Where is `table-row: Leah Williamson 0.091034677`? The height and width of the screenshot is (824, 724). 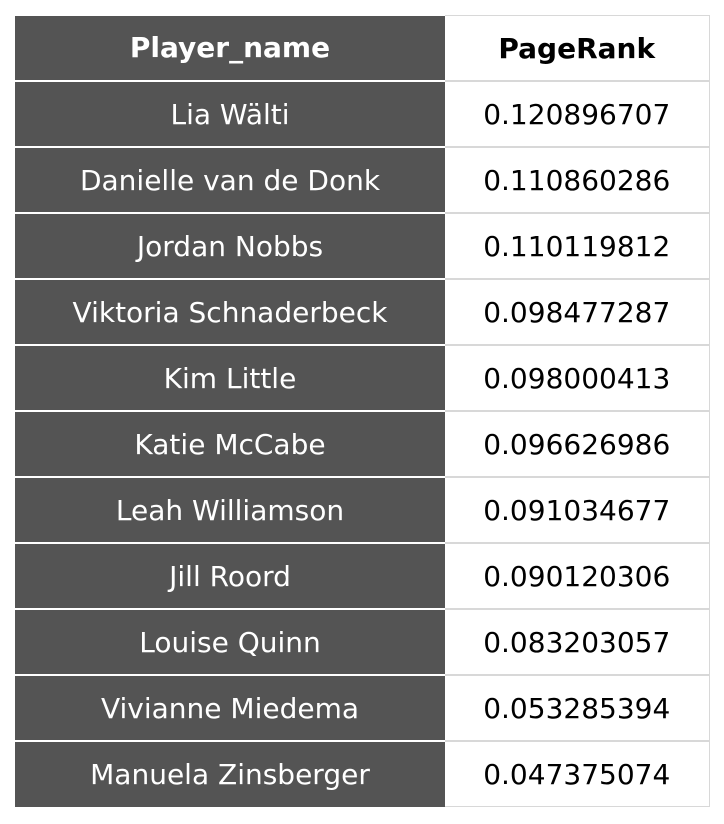 table-row: Leah Williamson 0.091034677 is located at coordinates (362, 510).